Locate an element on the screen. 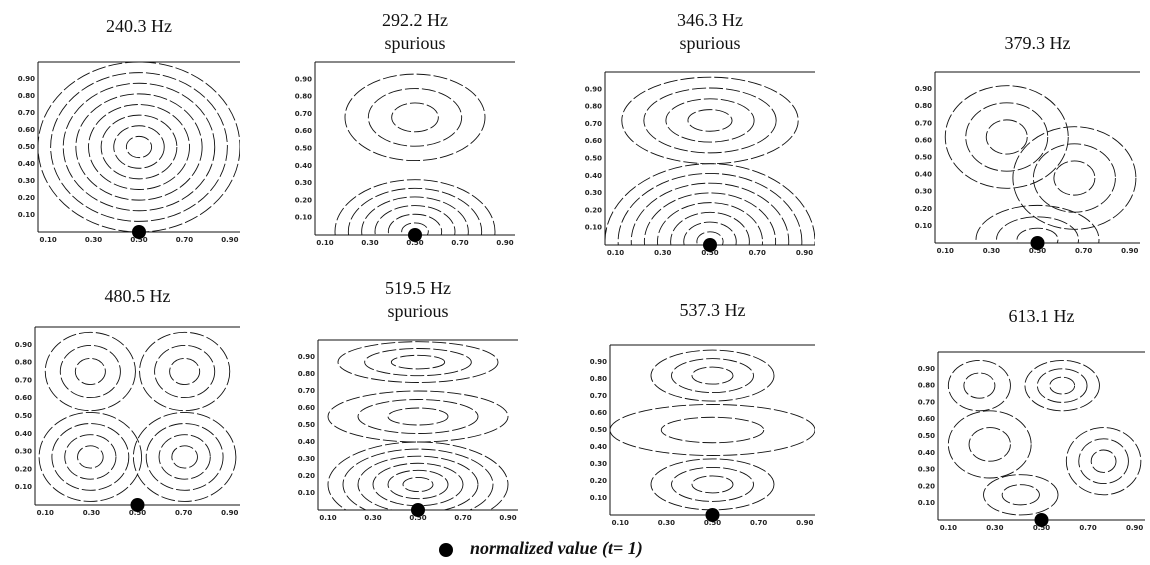 This screenshot has width=1150, height=565. panel-title: 346.3 Hz is located at coordinates (710, 20).